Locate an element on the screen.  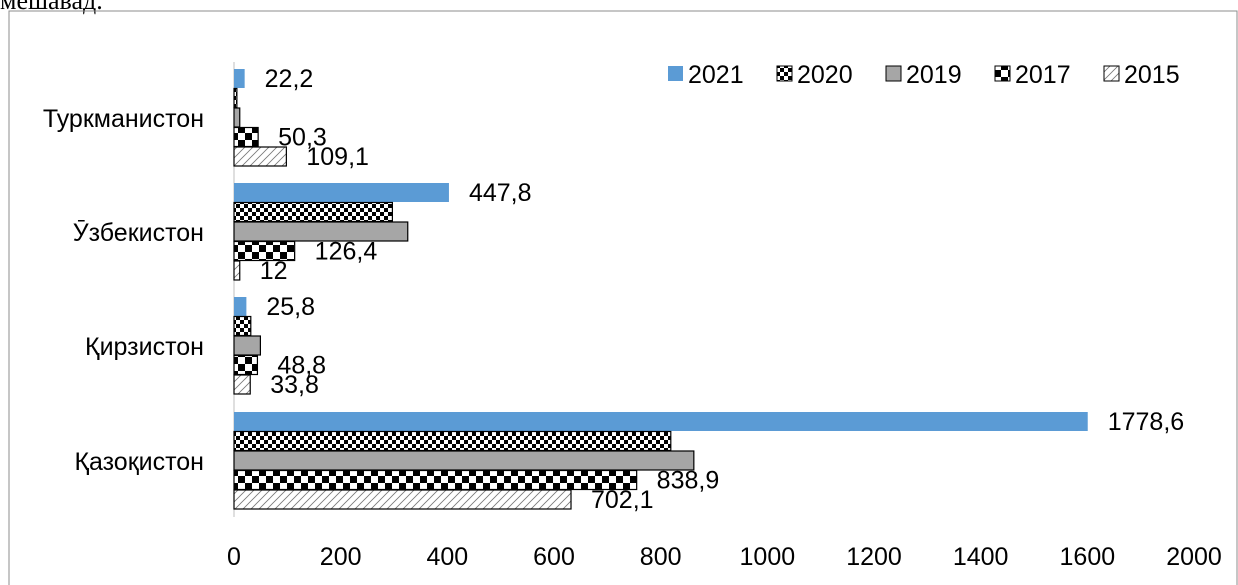
bar-қирзистон-2021 is located at coordinates (240, 306).